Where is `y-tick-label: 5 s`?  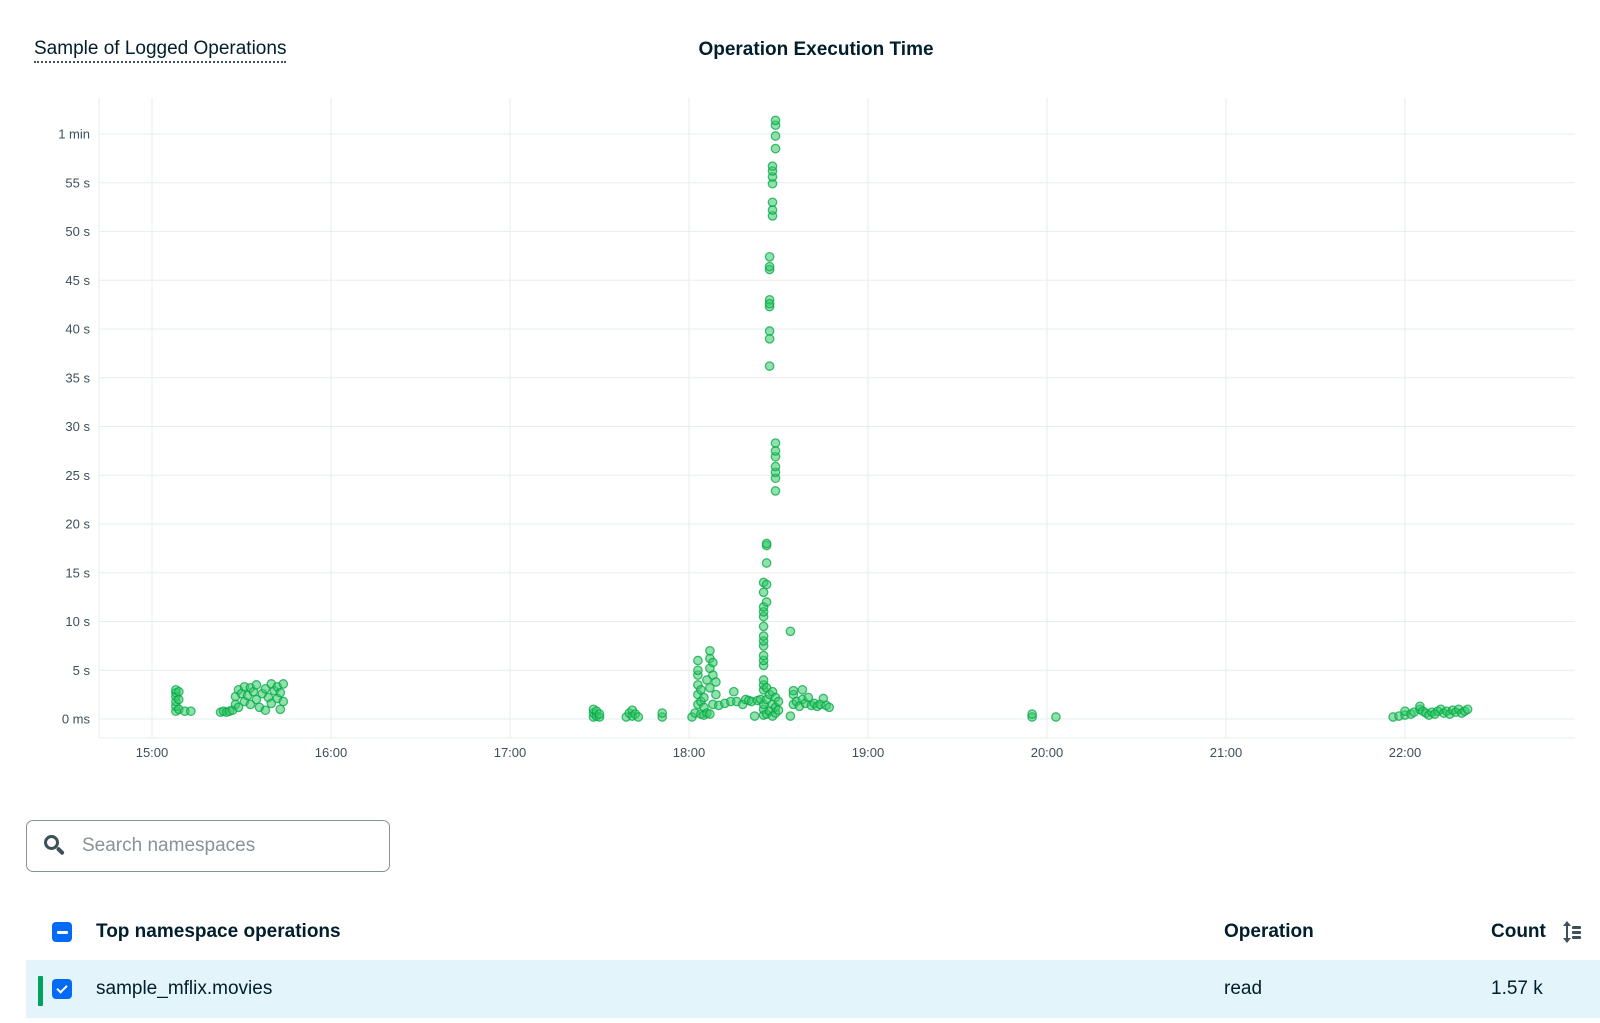
y-tick-label: 5 s is located at coordinates (82, 670).